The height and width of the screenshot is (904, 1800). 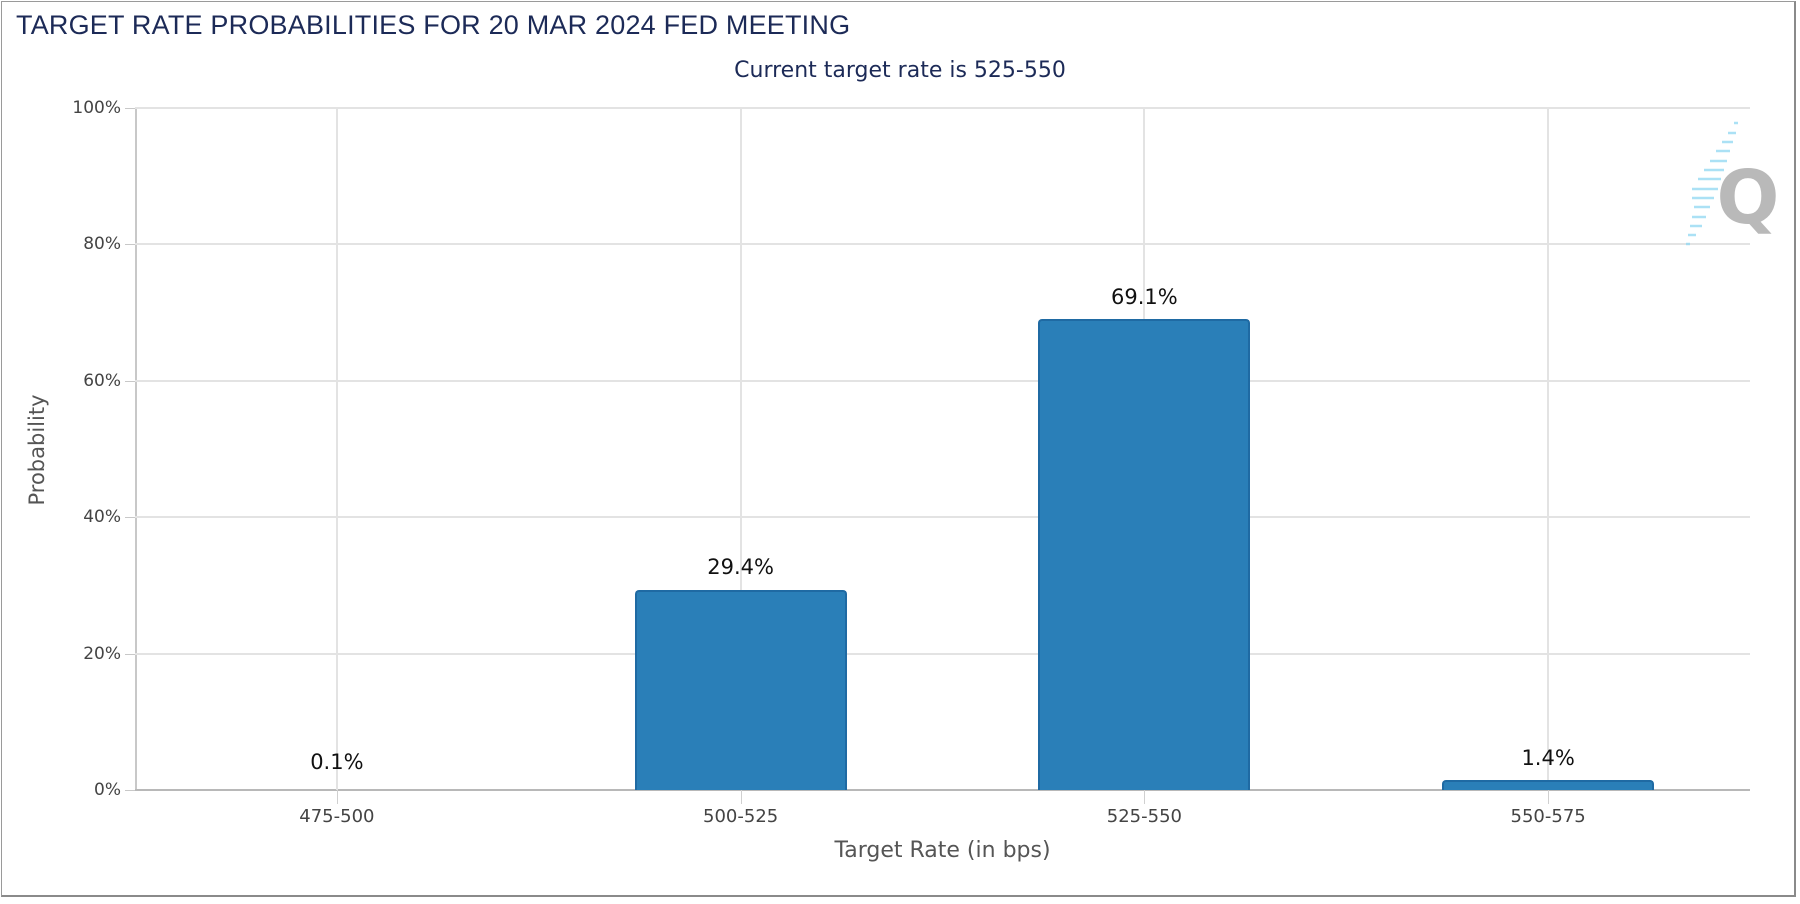 I want to click on y-tick-label: 100%, so click(x=96, y=108).